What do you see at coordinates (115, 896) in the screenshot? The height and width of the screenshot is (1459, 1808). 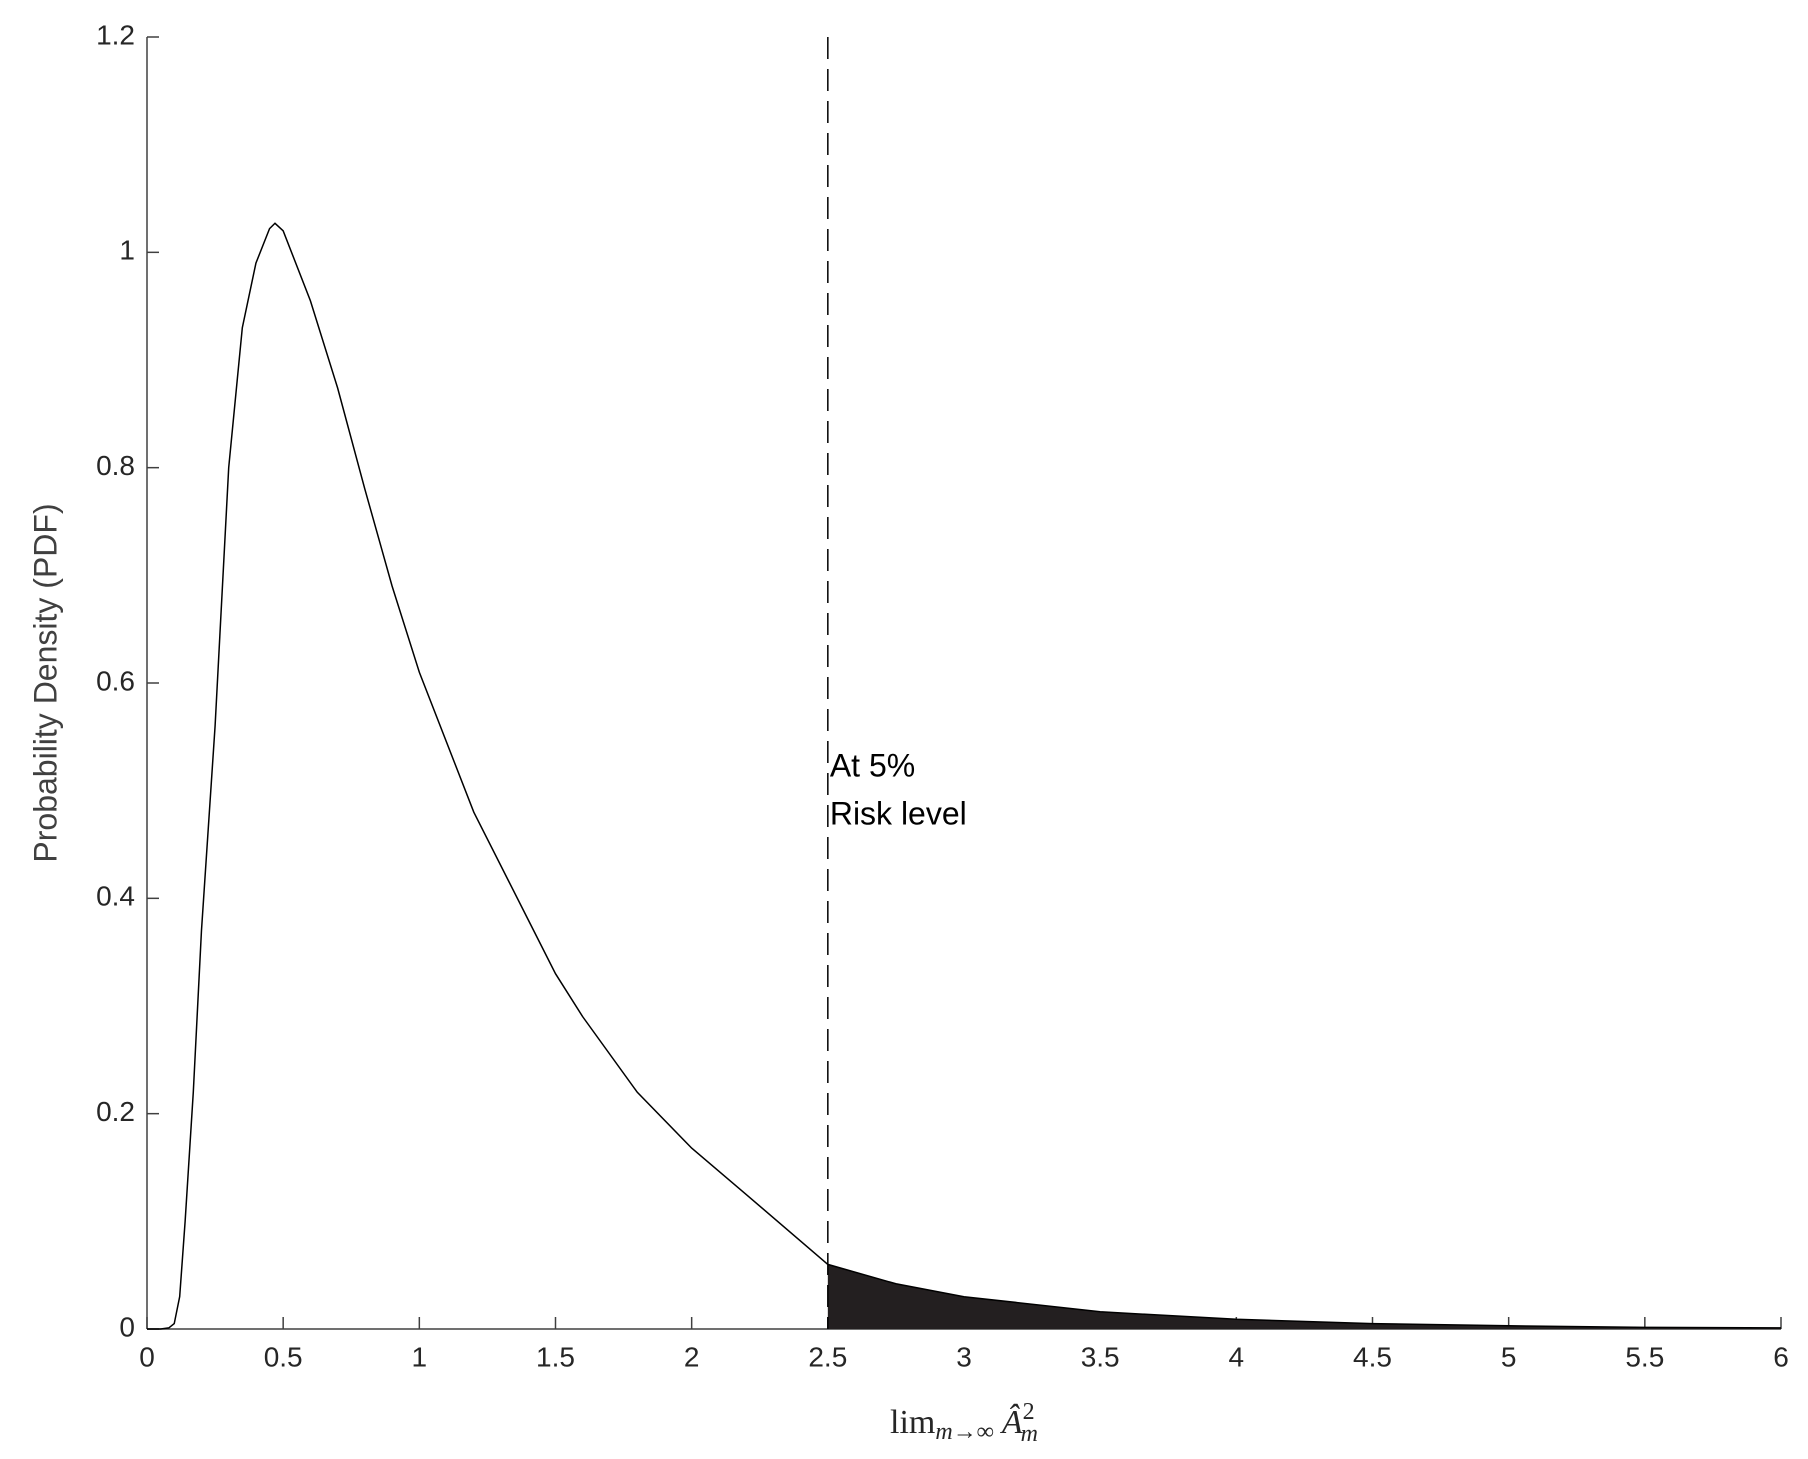 I see `y-tick-label: 0.4` at bounding box center [115, 896].